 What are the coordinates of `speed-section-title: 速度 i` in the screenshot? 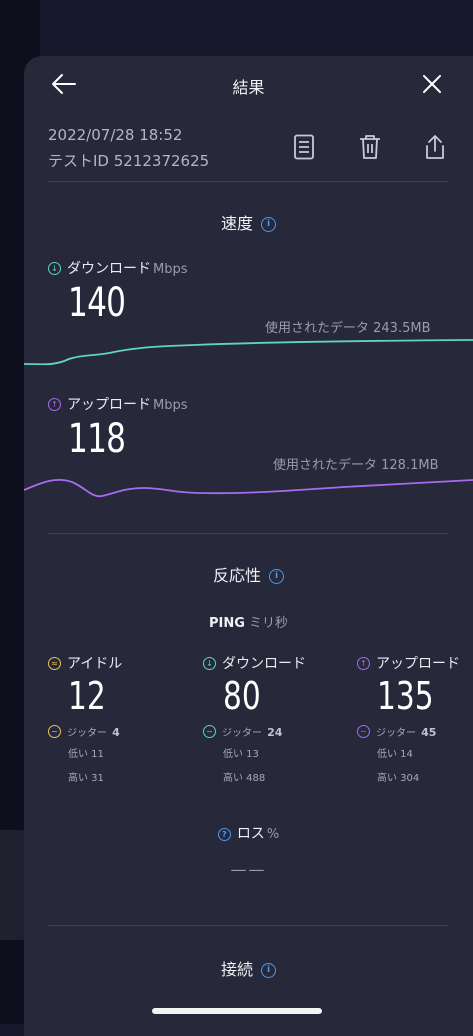 It's located at (248, 222).